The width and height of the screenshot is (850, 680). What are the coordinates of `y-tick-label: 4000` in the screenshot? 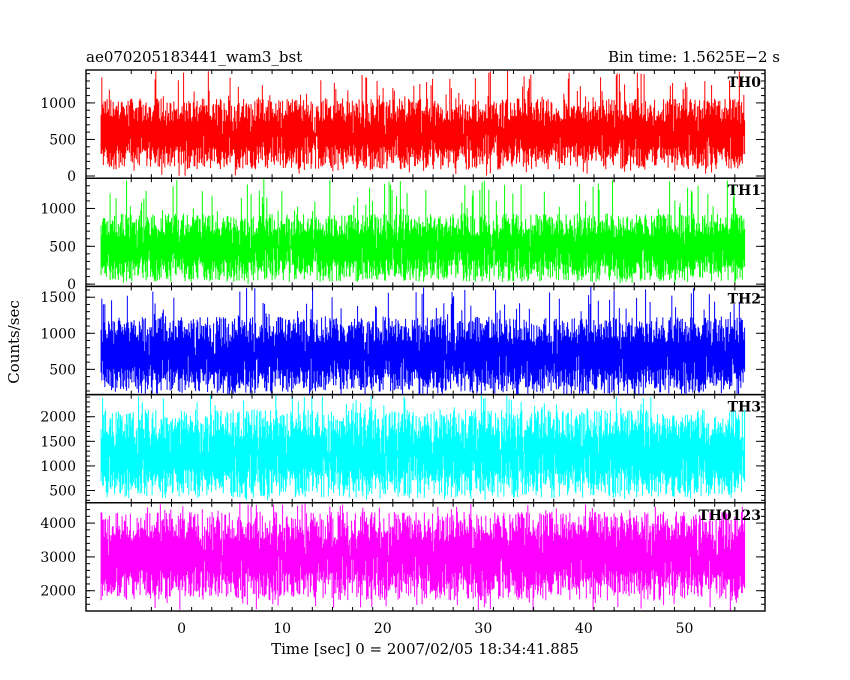 It's located at (58, 524).